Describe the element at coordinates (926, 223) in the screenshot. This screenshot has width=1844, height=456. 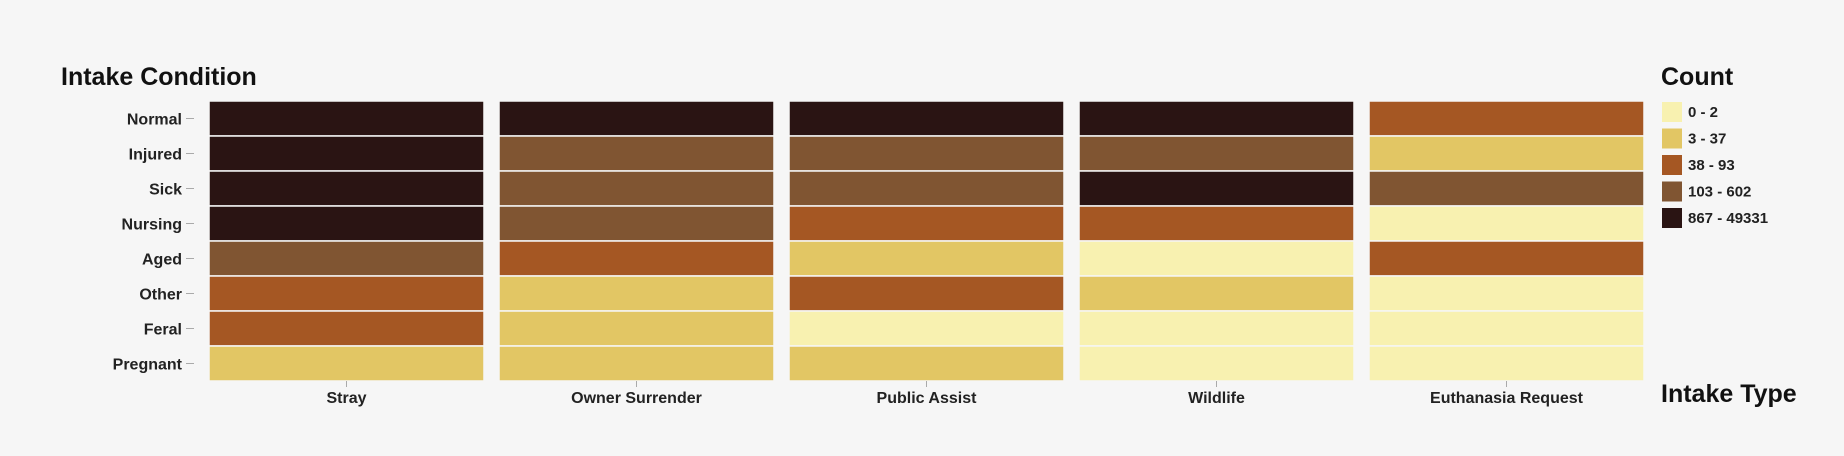
I see `cell-nursing-public-assist` at that location.